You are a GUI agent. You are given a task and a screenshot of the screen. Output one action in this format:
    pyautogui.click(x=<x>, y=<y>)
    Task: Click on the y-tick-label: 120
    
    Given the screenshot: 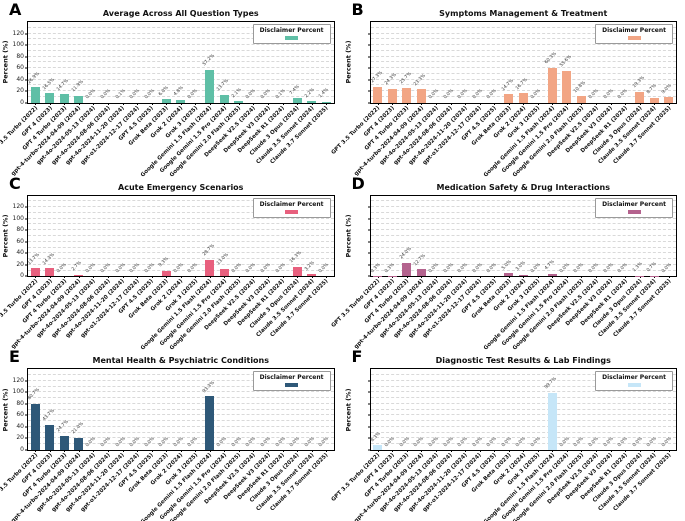 What is the action you would take?
    pyautogui.click(x=18, y=380)
    